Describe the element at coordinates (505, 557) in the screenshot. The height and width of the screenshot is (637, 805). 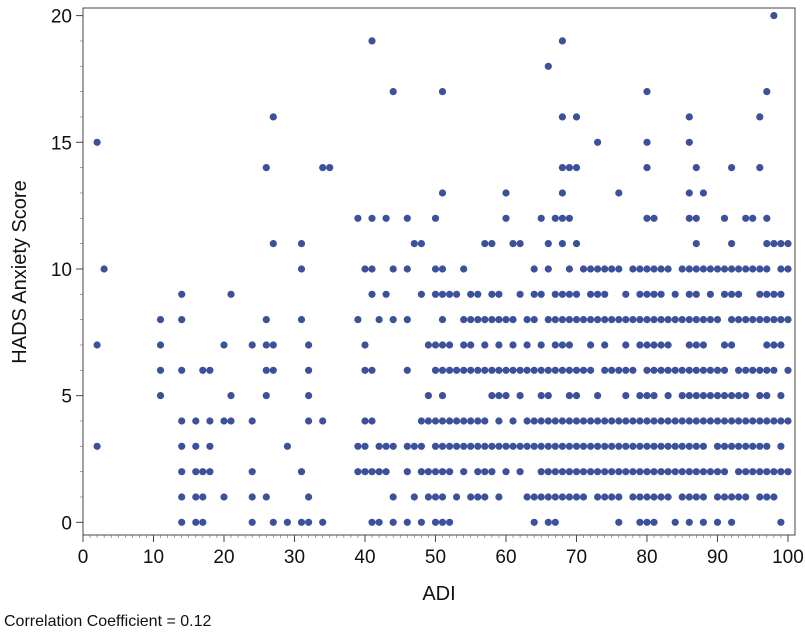
I see `x-tick-label: 60` at that location.